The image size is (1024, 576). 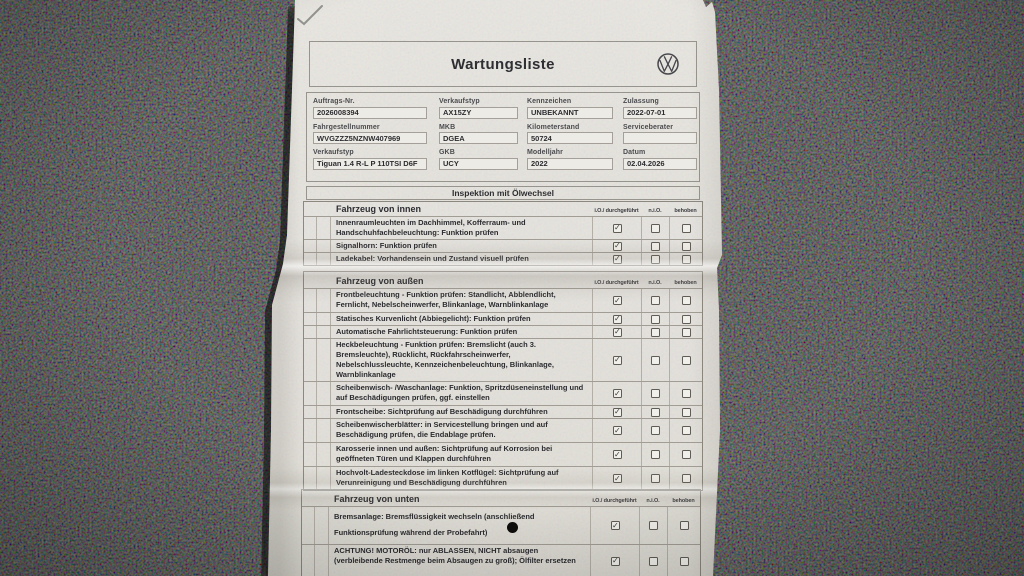 What do you see at coordinates (570, 112) in the screenshot?
I see `form-field-value: UNBEKANNT` at bounding box center [570, 112].